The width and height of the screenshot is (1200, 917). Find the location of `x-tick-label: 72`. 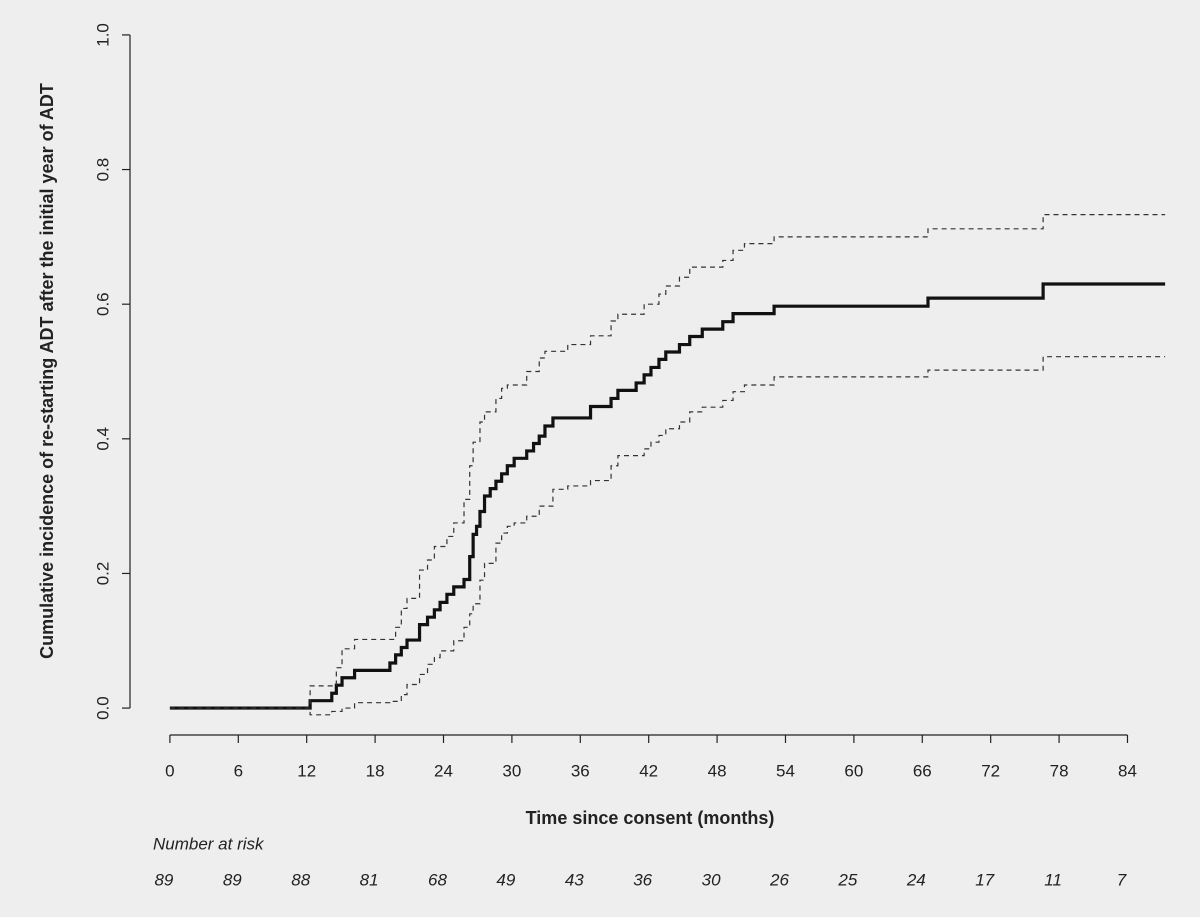

x-tick-label: 72 is located at coordinates (990, 770).